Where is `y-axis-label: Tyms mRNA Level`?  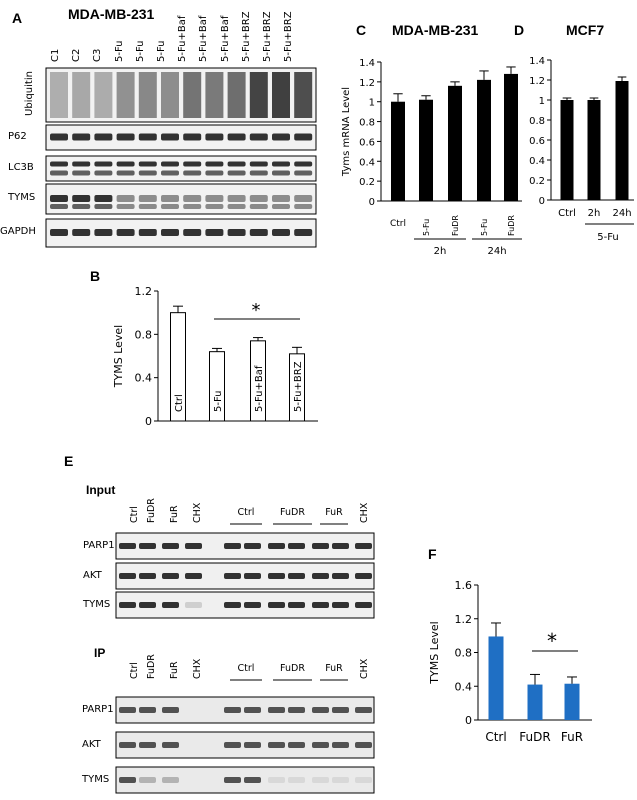
y-axis-label: Tyms mRNA Level is located at coordinates (346, 132).